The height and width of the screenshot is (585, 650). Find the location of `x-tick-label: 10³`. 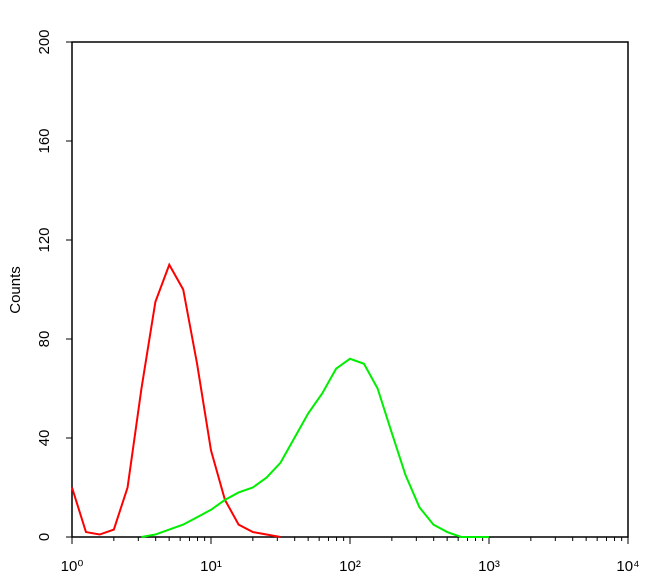

x-tick-label: 10³ is located at coordinates (489, 566).